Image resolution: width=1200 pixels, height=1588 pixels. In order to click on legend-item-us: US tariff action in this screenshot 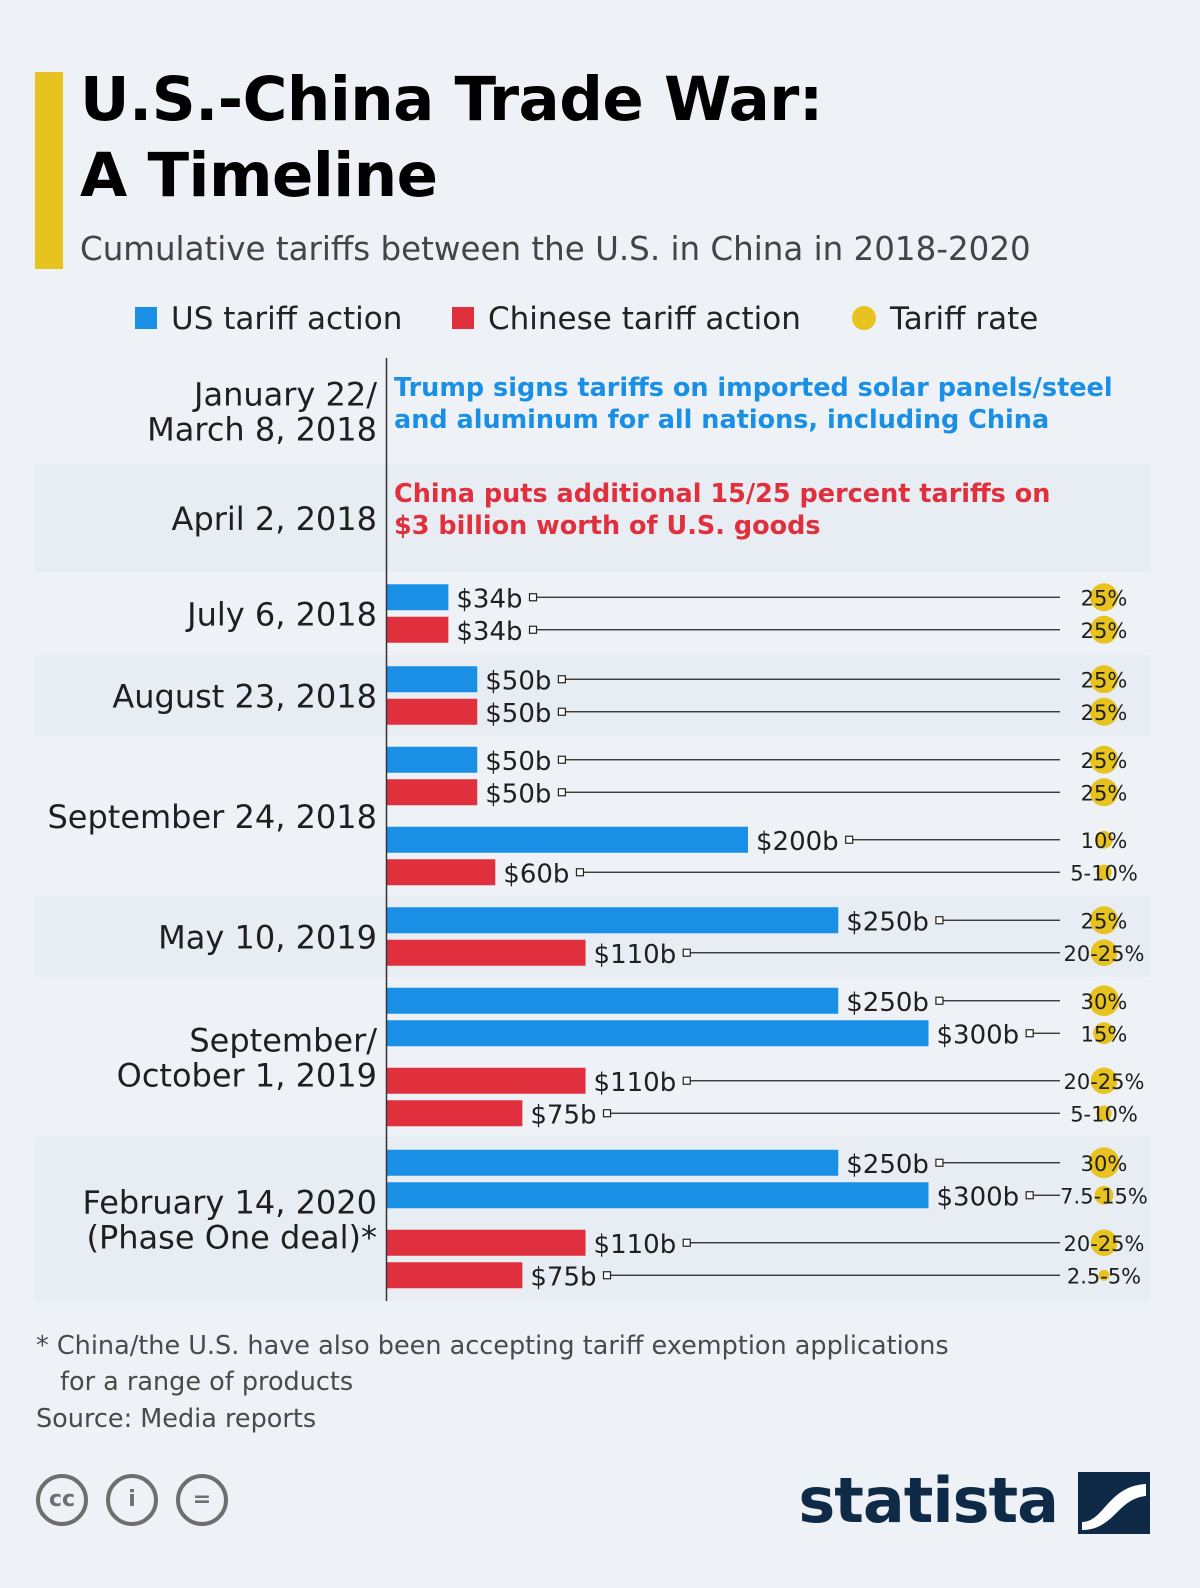, I will do `click(268, 319)`.